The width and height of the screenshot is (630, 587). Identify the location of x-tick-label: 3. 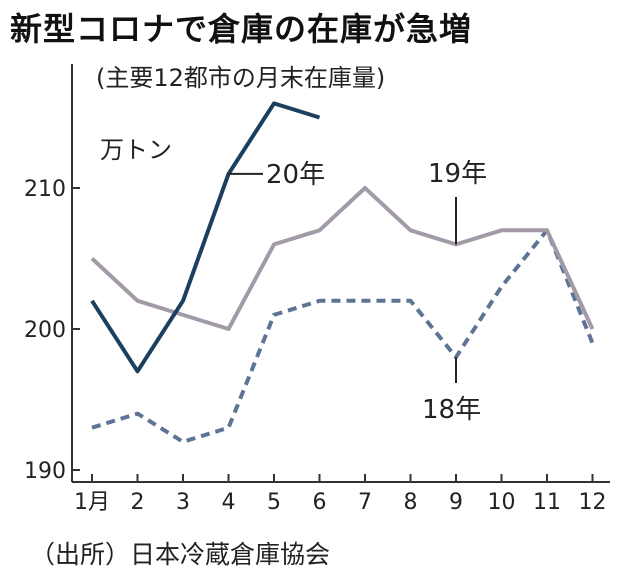
(183, 502).